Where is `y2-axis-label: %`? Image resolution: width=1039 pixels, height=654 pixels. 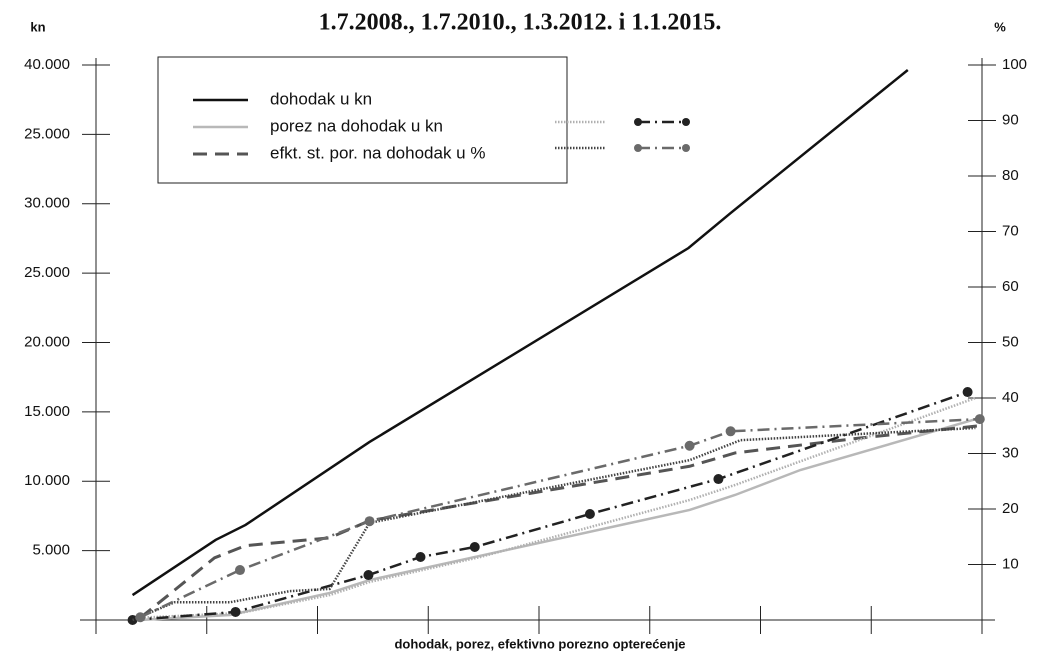
y2-axis-label: % is located at coordinates (1000, 26).